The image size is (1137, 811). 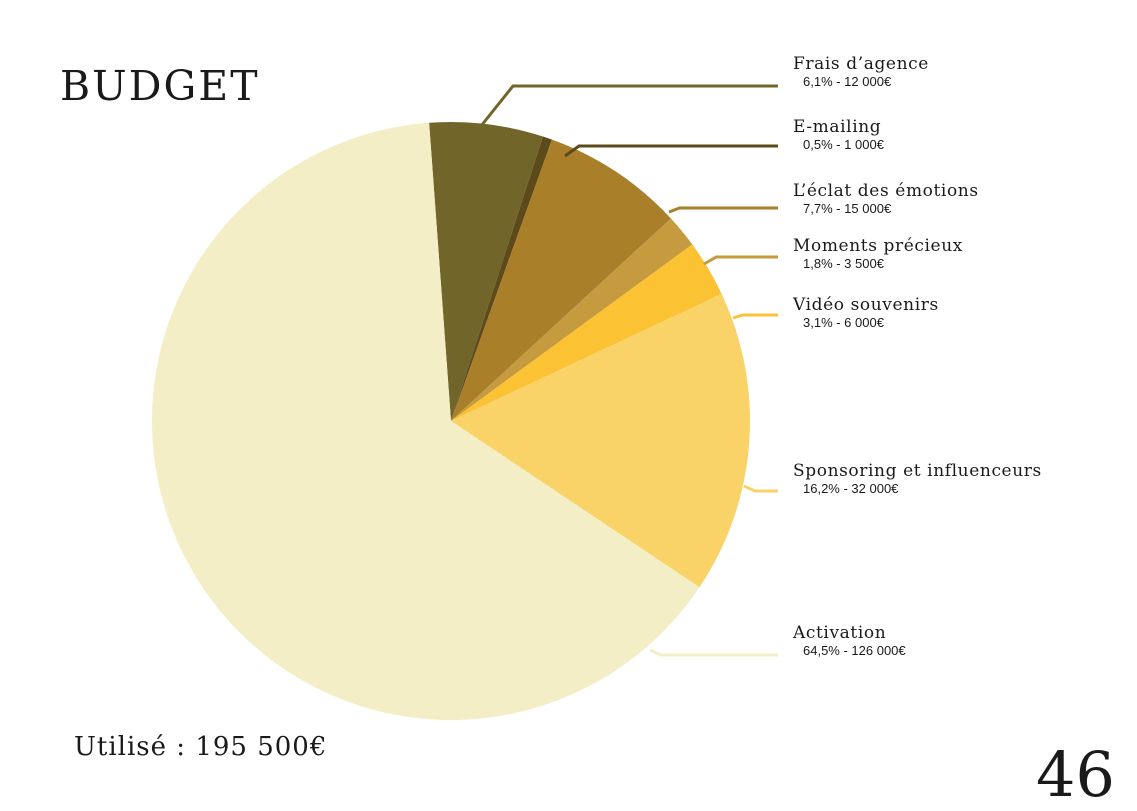 I want to click on legend-item: E-mailing 0,5% - 1 000€, so click(x=838, y=135).